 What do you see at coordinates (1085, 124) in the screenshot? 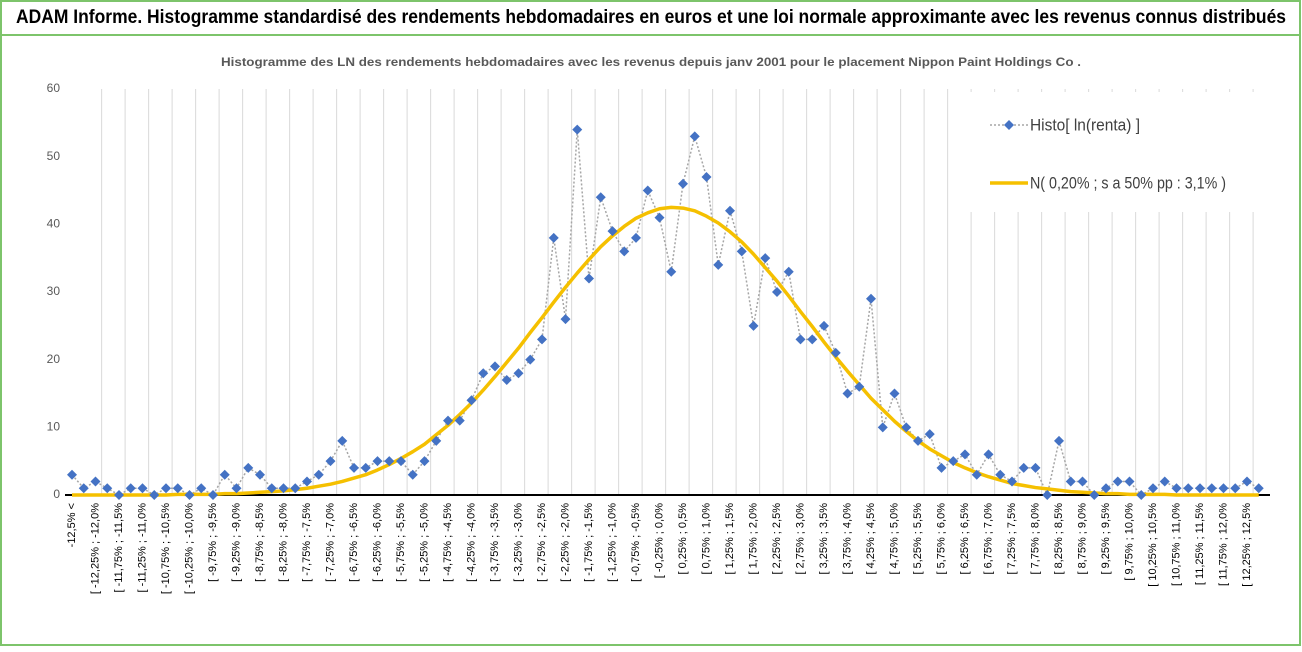
I see `legend-label: Histo[ ln(renta) ]` at bounding box center [1085, 124].